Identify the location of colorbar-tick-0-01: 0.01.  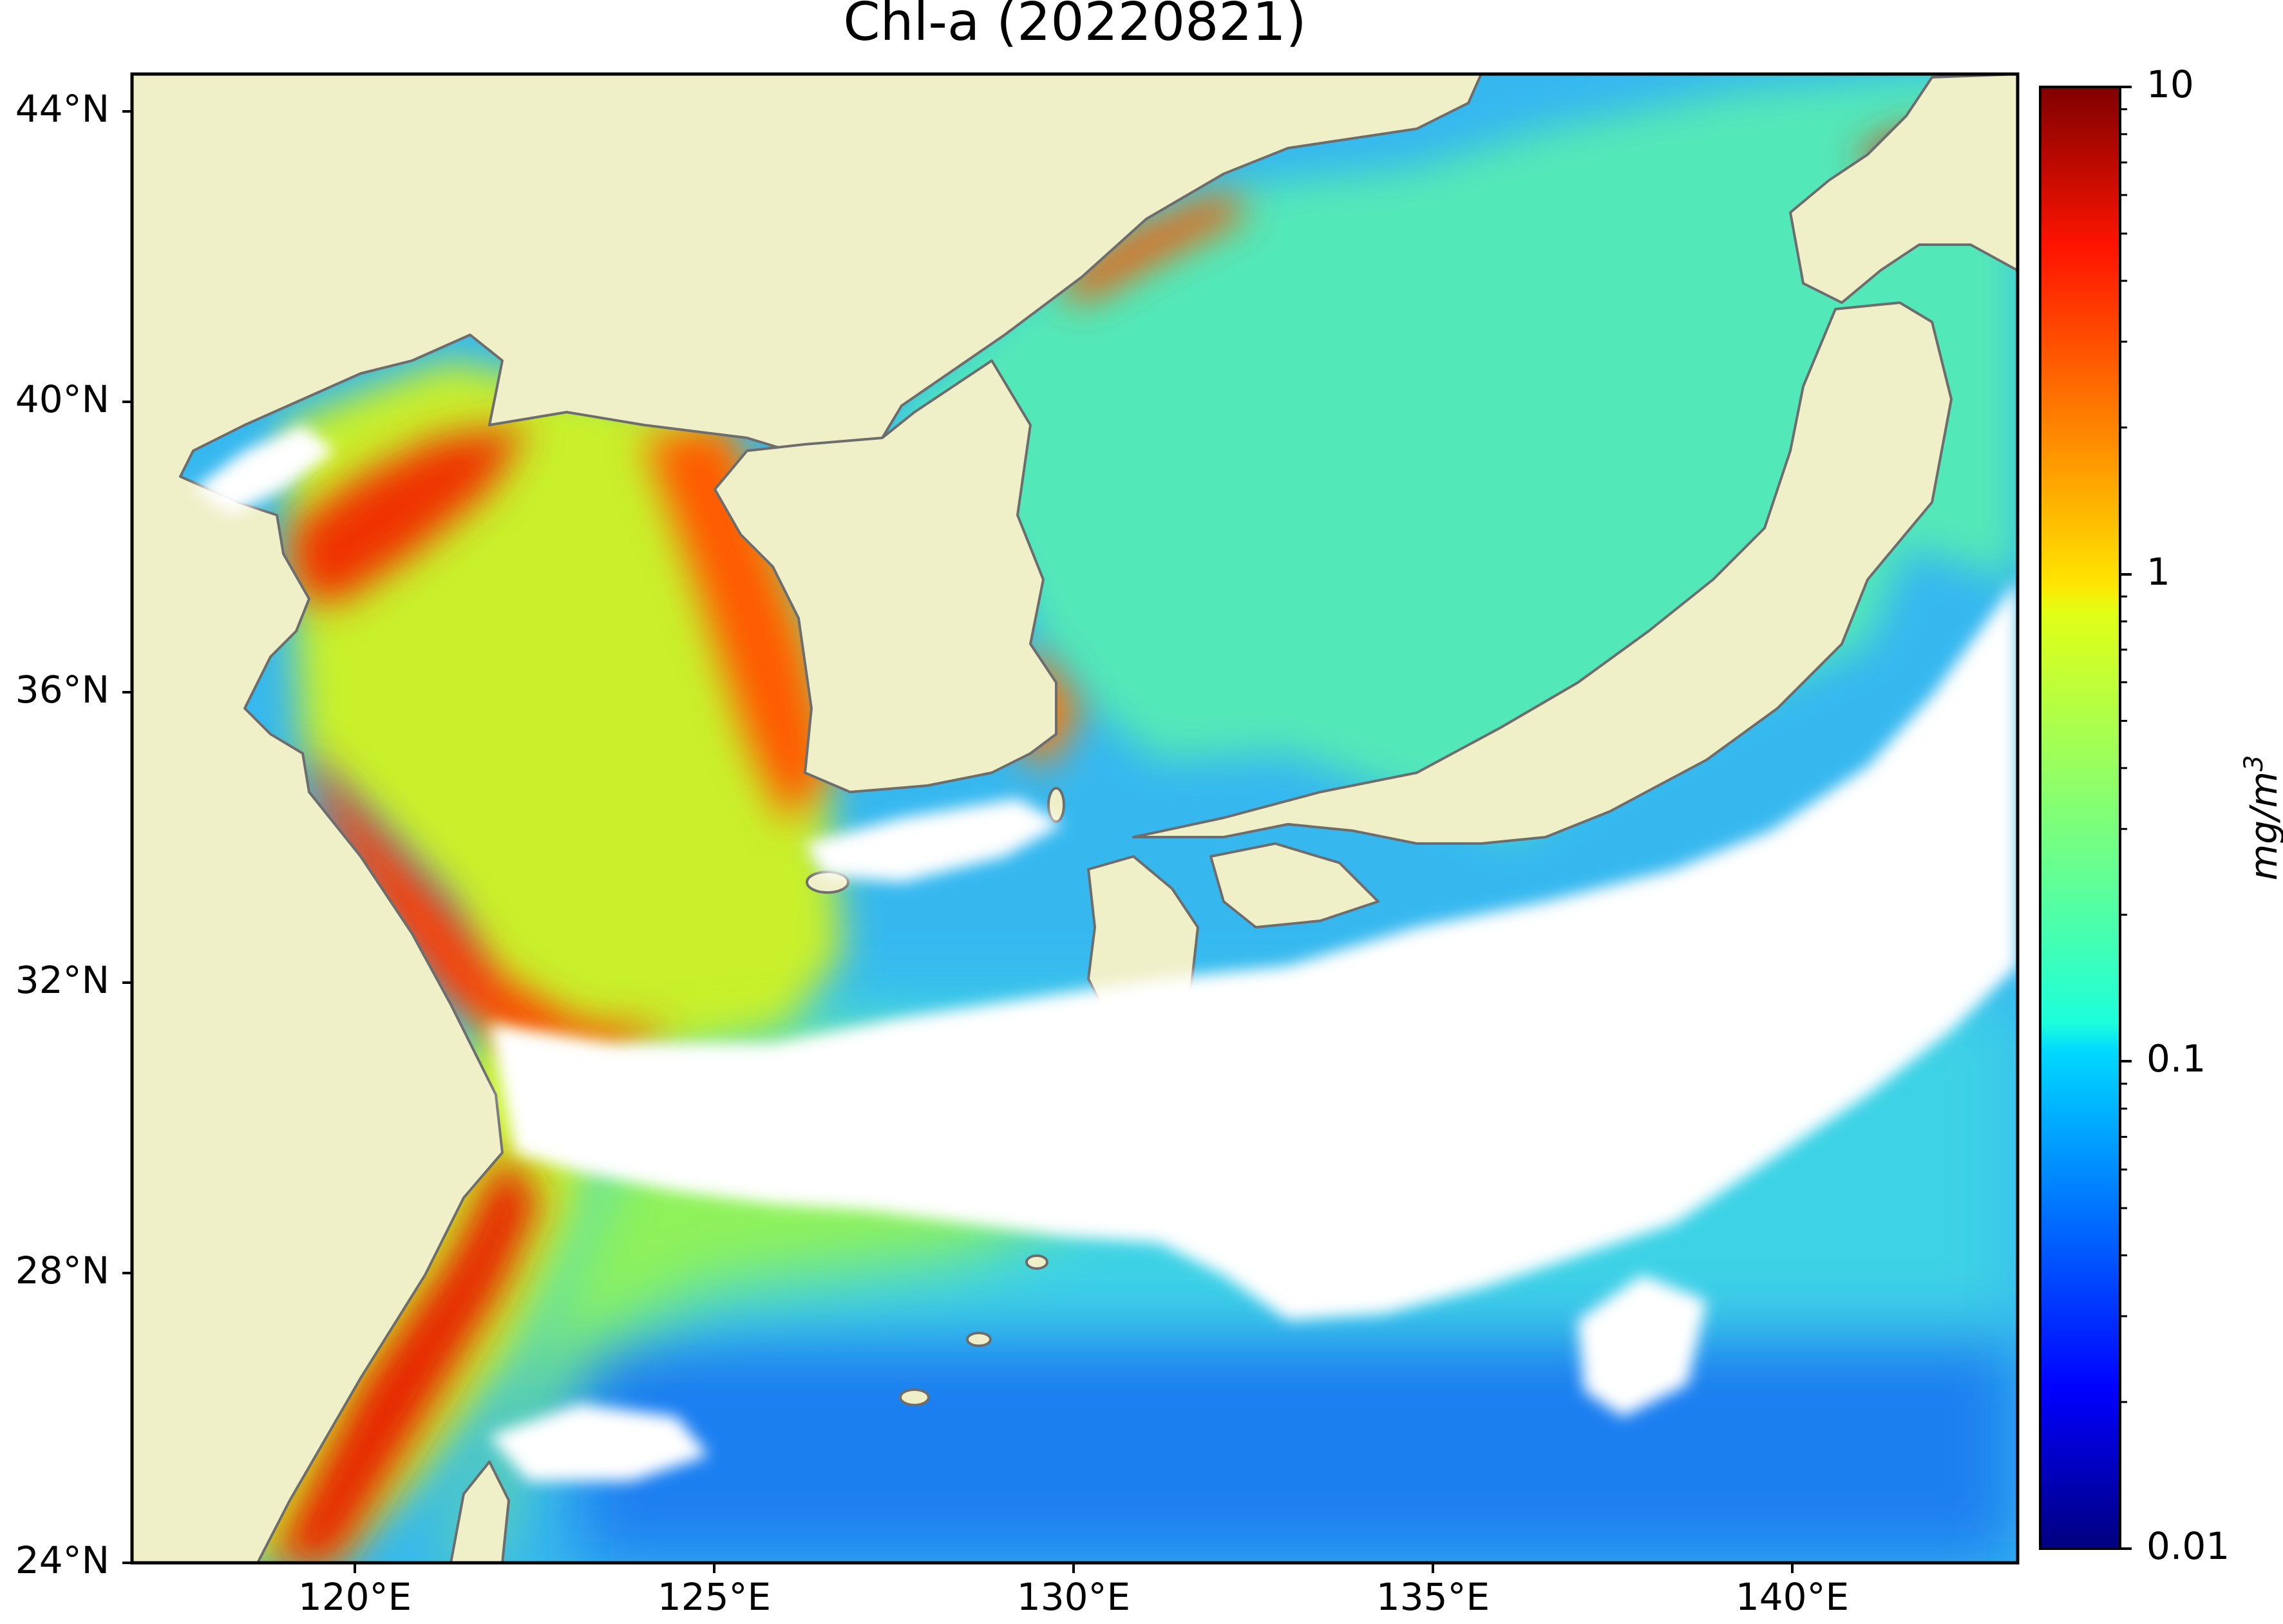
(2188, 1546).